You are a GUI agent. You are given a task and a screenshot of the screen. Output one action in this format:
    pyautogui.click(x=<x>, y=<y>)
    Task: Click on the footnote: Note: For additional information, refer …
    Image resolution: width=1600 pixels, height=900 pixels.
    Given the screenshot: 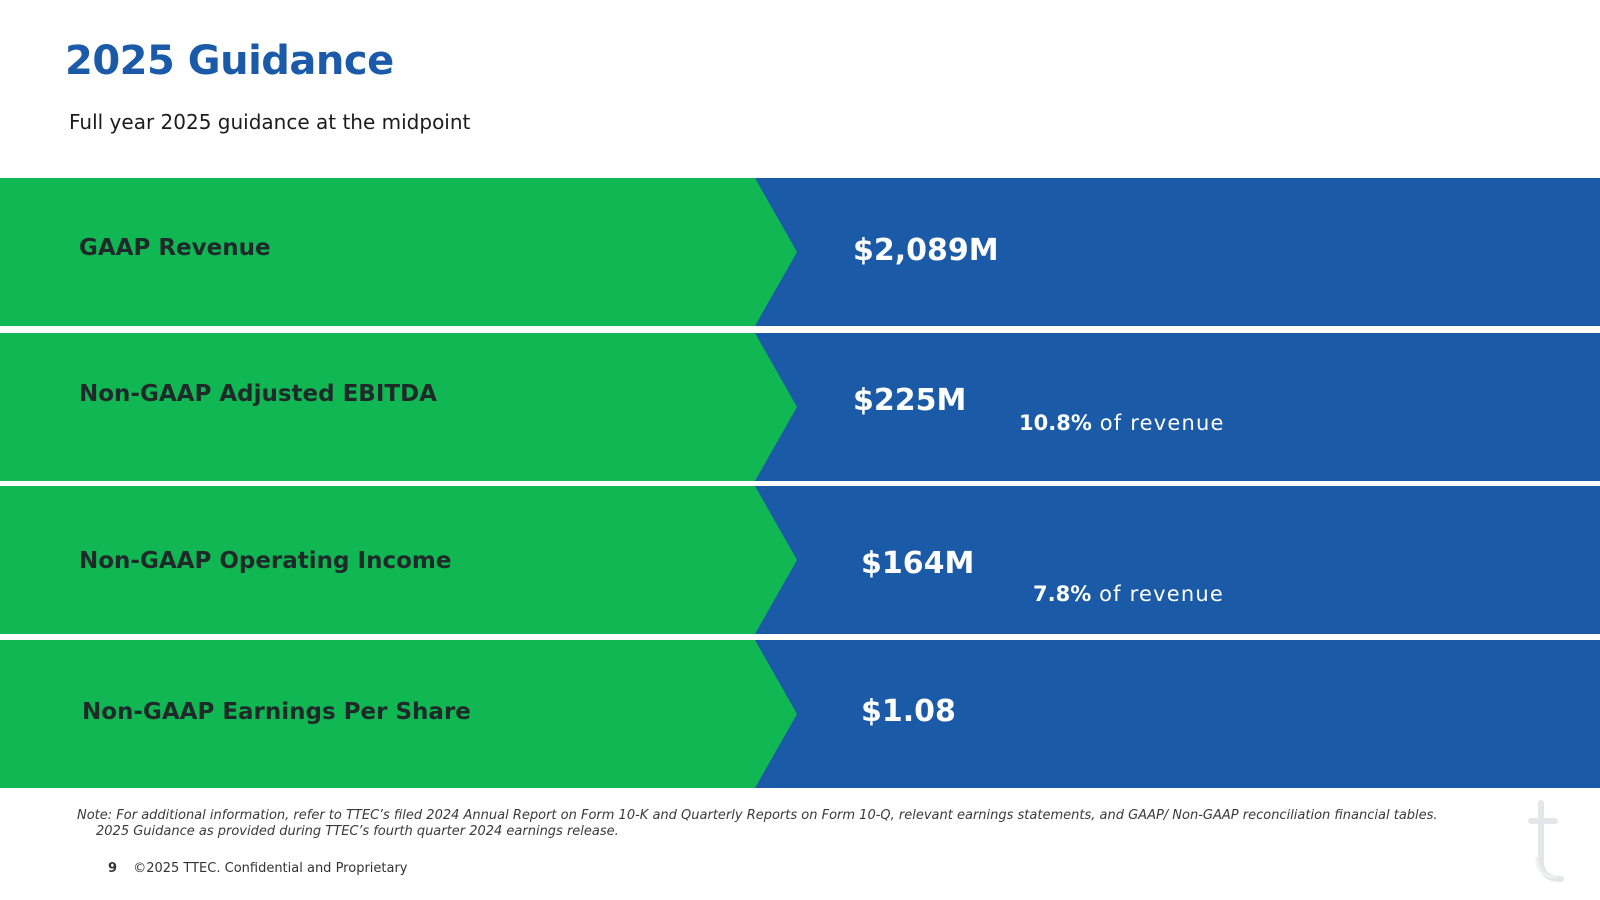 What is the action you would take?
    pyautogui.click(x=757, y=824)
    